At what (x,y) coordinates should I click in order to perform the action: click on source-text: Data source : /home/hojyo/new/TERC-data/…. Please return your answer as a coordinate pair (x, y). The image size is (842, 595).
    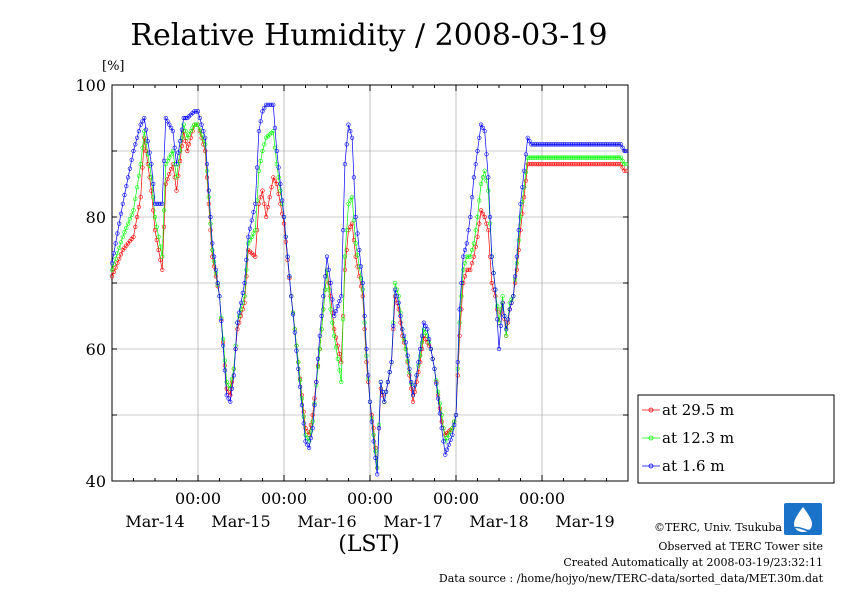
    Looking at the image, I should click on (631, 578).